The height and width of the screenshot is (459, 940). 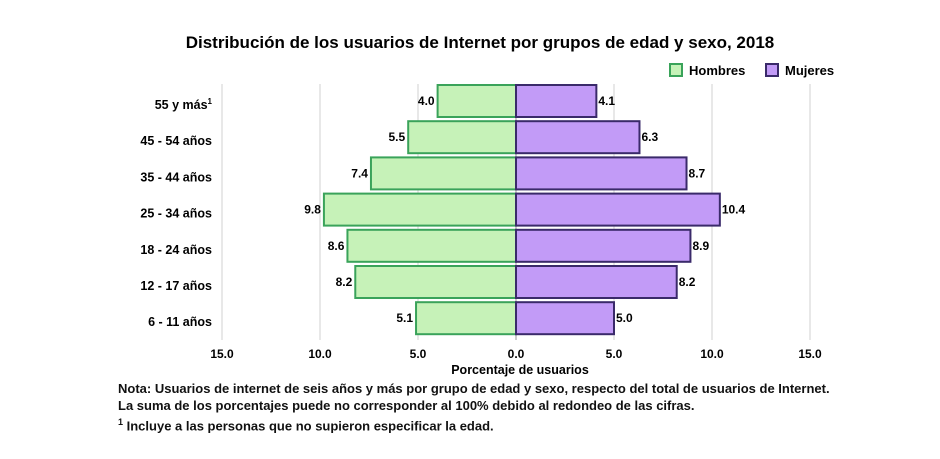 What do you see at coordinates (210, 101) in the screenshot?
I see `category-superscript: 1` at bounding box center [210, 101].